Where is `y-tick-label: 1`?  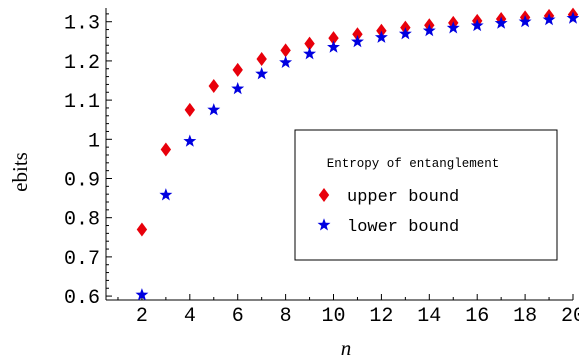
y-tick-label: 1 is located at coordinates (94, 141).